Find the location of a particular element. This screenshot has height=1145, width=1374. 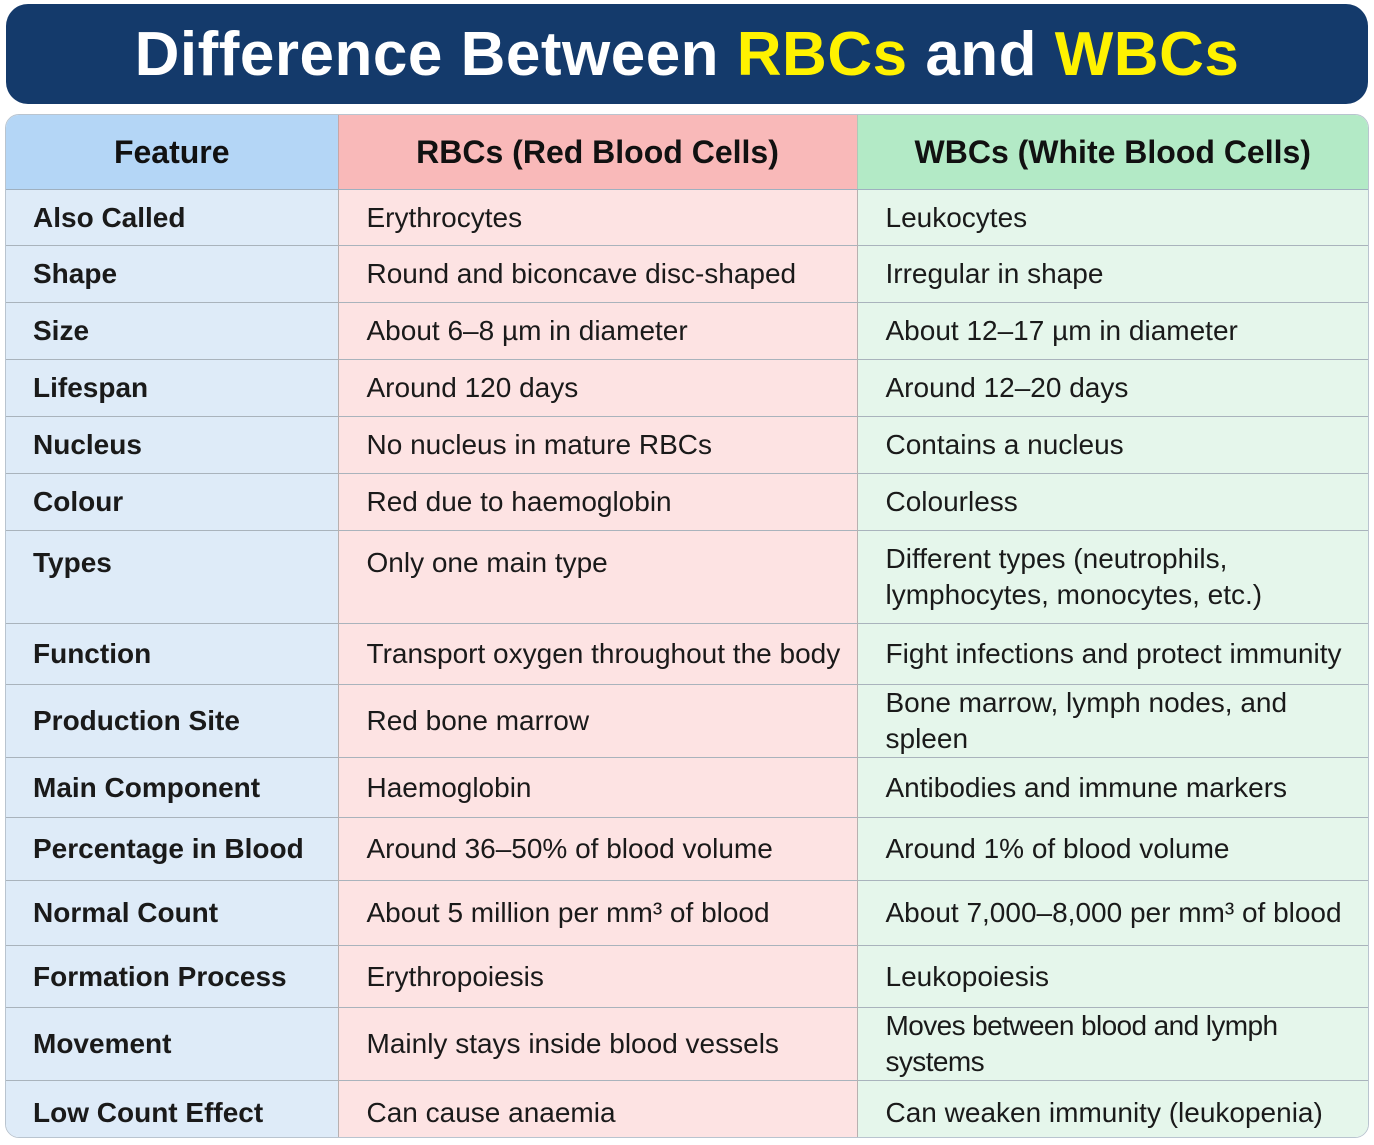

table-row: Lifespan Around 120 days Around 12–20 days is located at coordinates (687, 388).